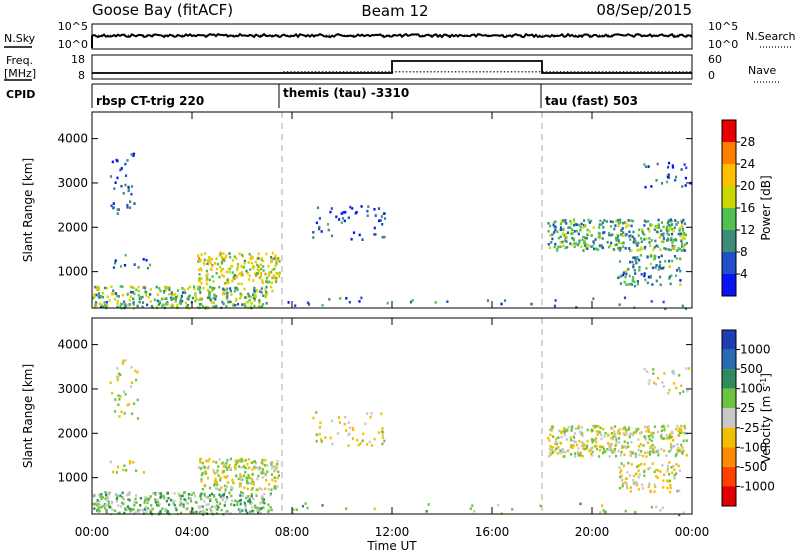  What do you see at coordinates (747, 408) in the screenshot?
I see `velocity-colorbar-tick-label: 25` at bounding box center [747, 408].